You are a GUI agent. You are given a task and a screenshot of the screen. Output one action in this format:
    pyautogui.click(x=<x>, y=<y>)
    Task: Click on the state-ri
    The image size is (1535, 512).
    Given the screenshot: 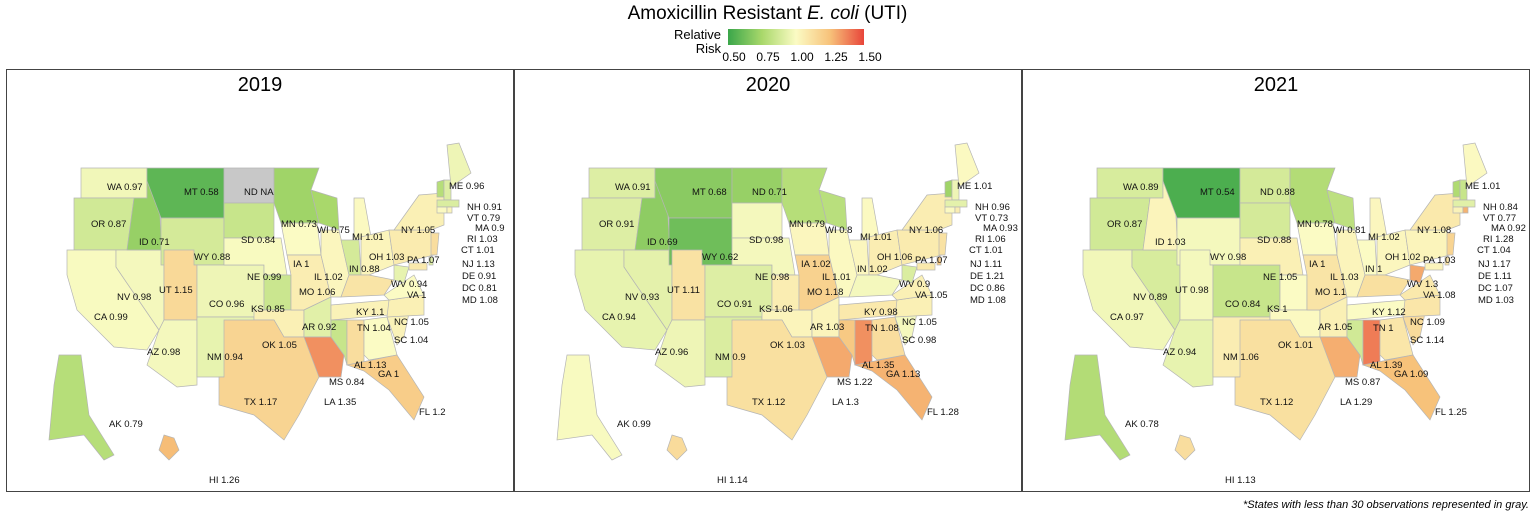 What is the action you would take?
    pyautogui.click(x=957, y=210)
    